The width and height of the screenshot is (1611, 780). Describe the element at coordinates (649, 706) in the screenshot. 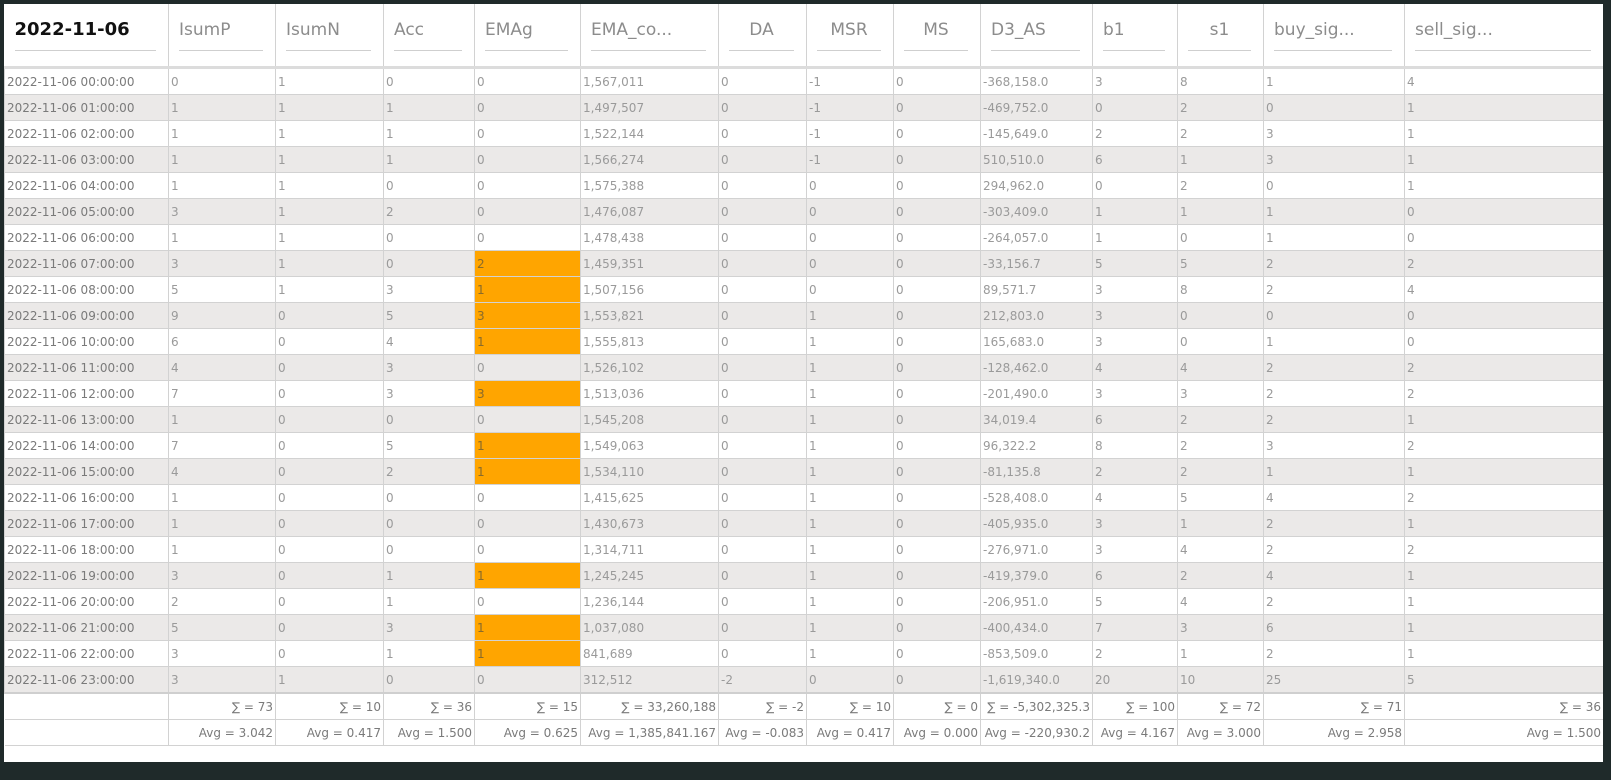

I see `sum-cell: ∑ = 33,260,188` at that location.